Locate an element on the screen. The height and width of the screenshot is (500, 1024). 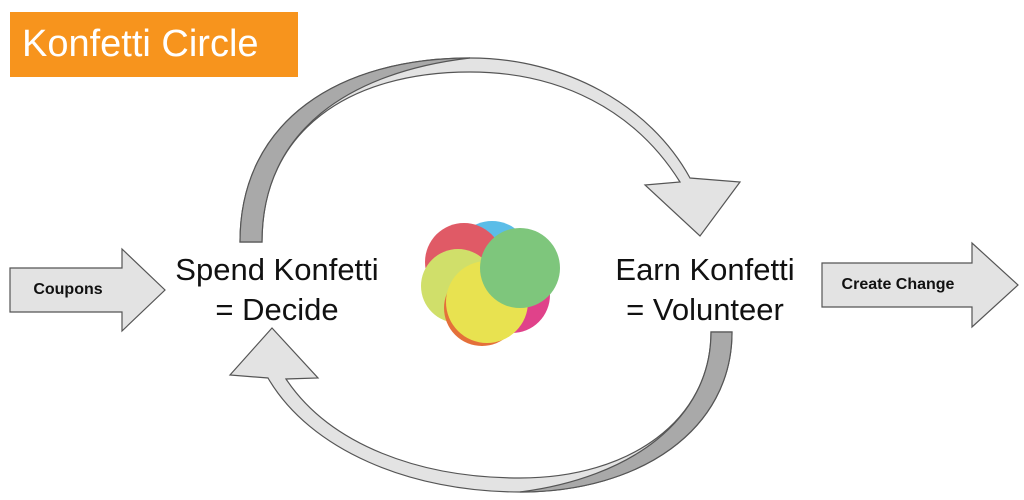
konfetti-logo-icon is located at coordinates (490, 283).